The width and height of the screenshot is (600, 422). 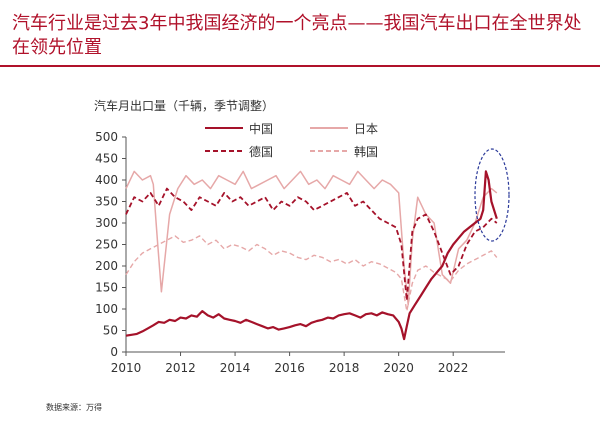 What do you see at coordinates (366, 129) in the screenshot?
I see `legend-label-1: 日本` at bounding box center [366, 129].